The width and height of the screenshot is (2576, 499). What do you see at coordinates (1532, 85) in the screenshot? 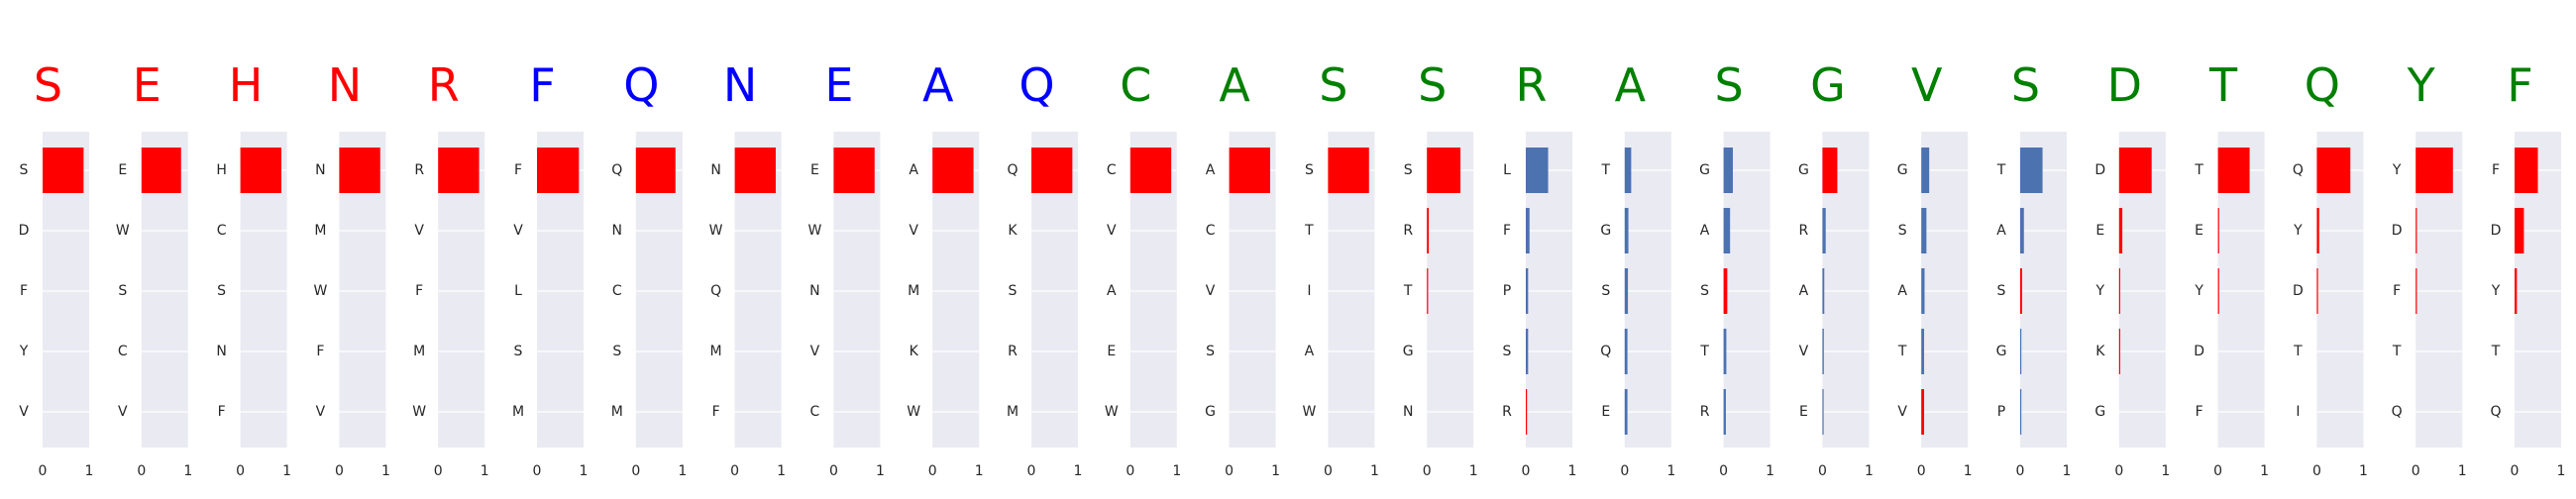
I see `residue-label: R` at bounding box center [1532, 85].